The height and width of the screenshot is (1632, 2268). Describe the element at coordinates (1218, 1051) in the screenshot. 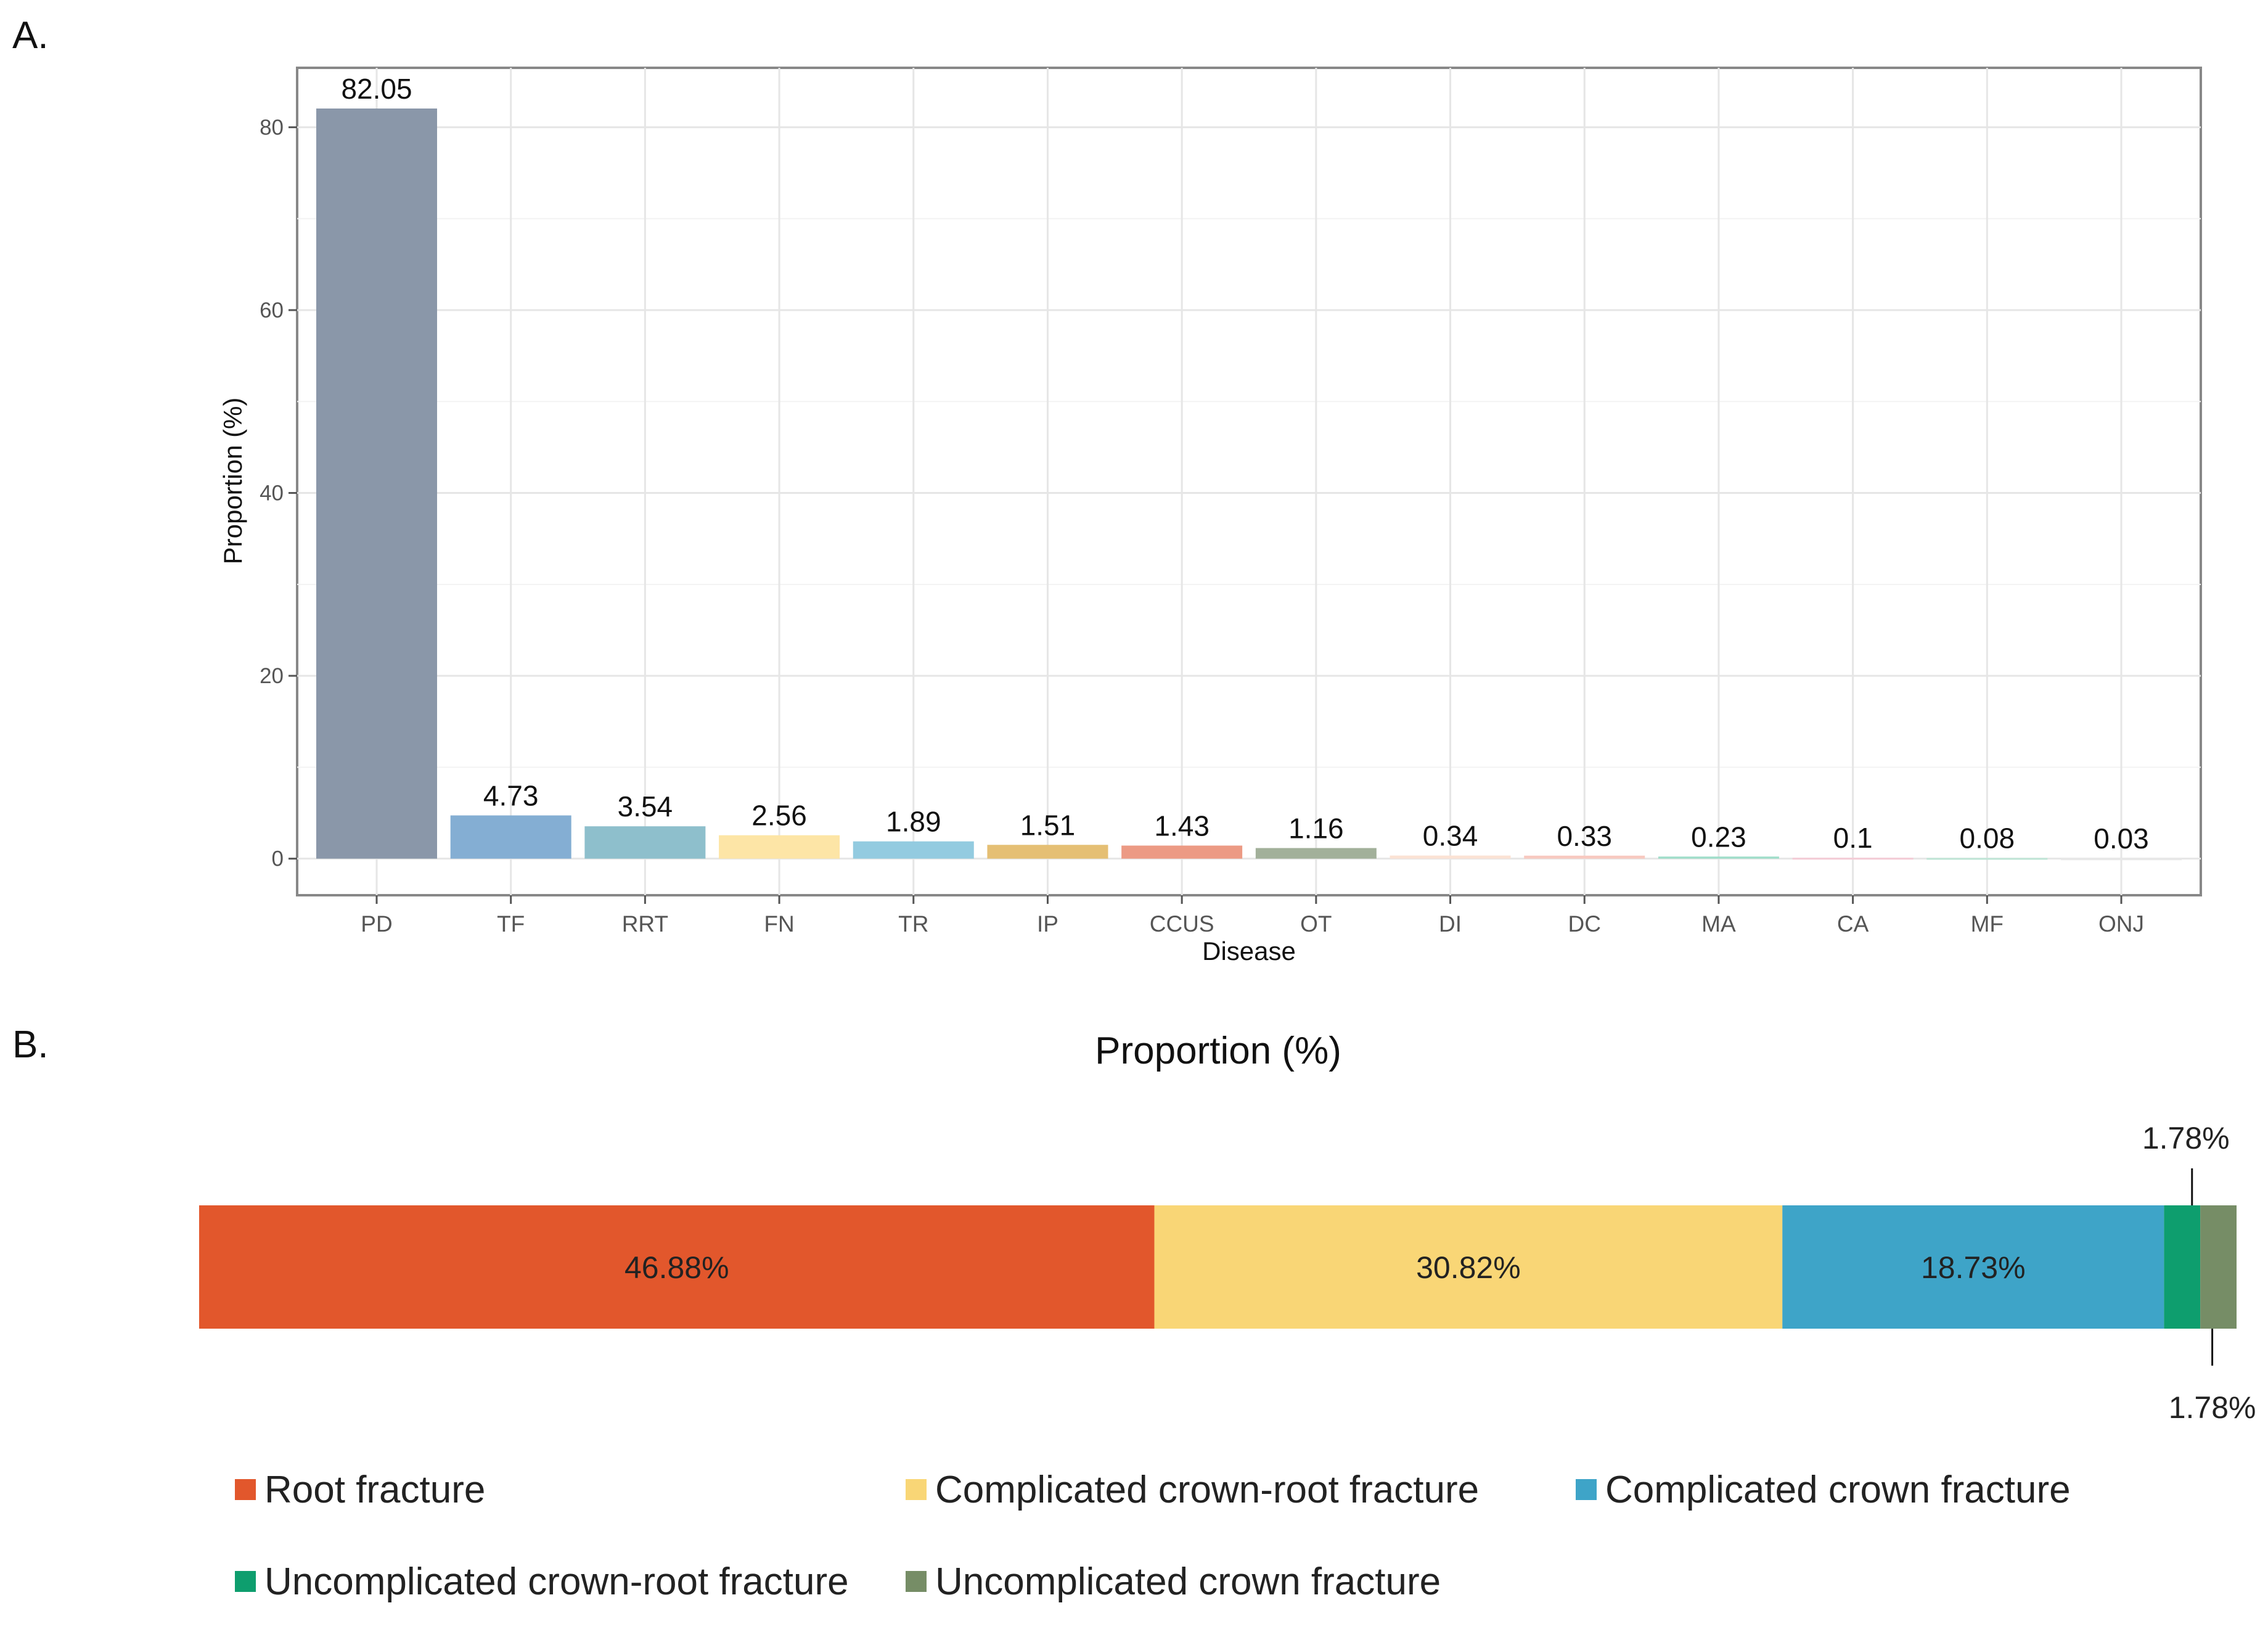

I see `panel-b-title: Proportion (%)` at that location.